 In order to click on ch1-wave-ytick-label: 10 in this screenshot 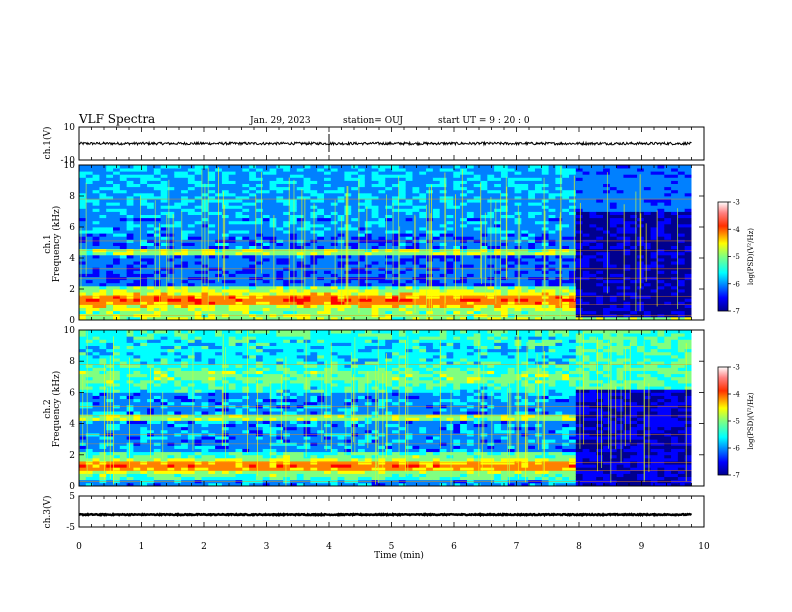, I will do `click(70, 128)`.